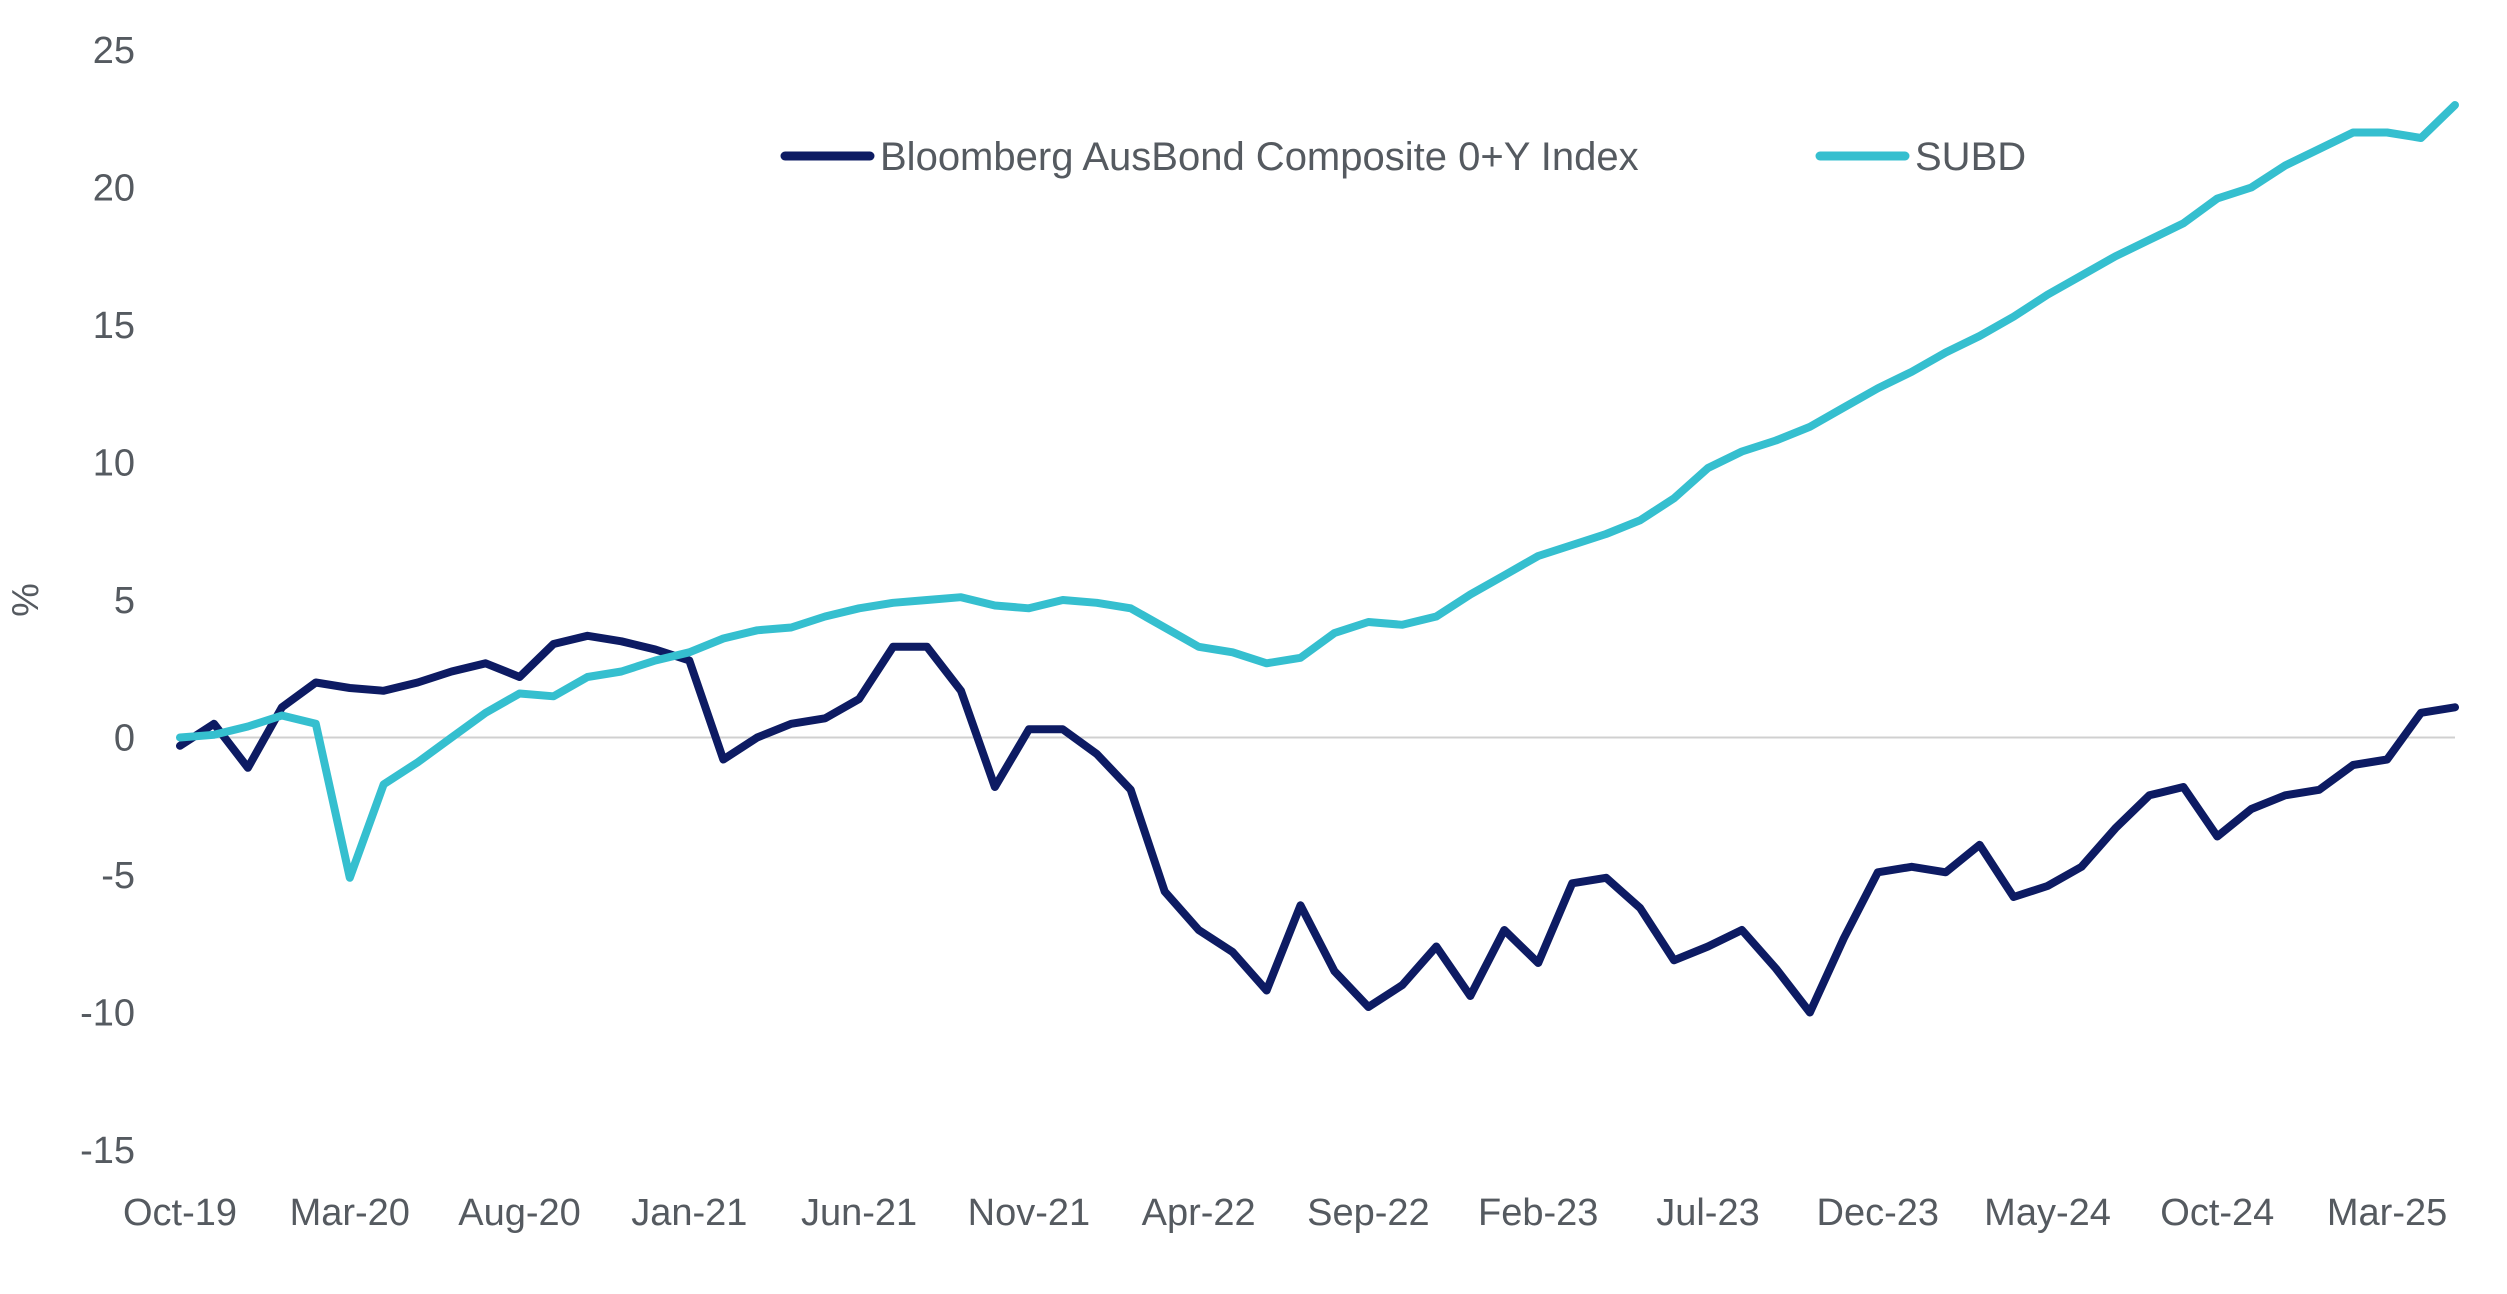 The image size is (2507, 1294). Describe the element at coordinates (350, 1213) in the screenshot. I see `x-tick-label: Mar-20` at that location.